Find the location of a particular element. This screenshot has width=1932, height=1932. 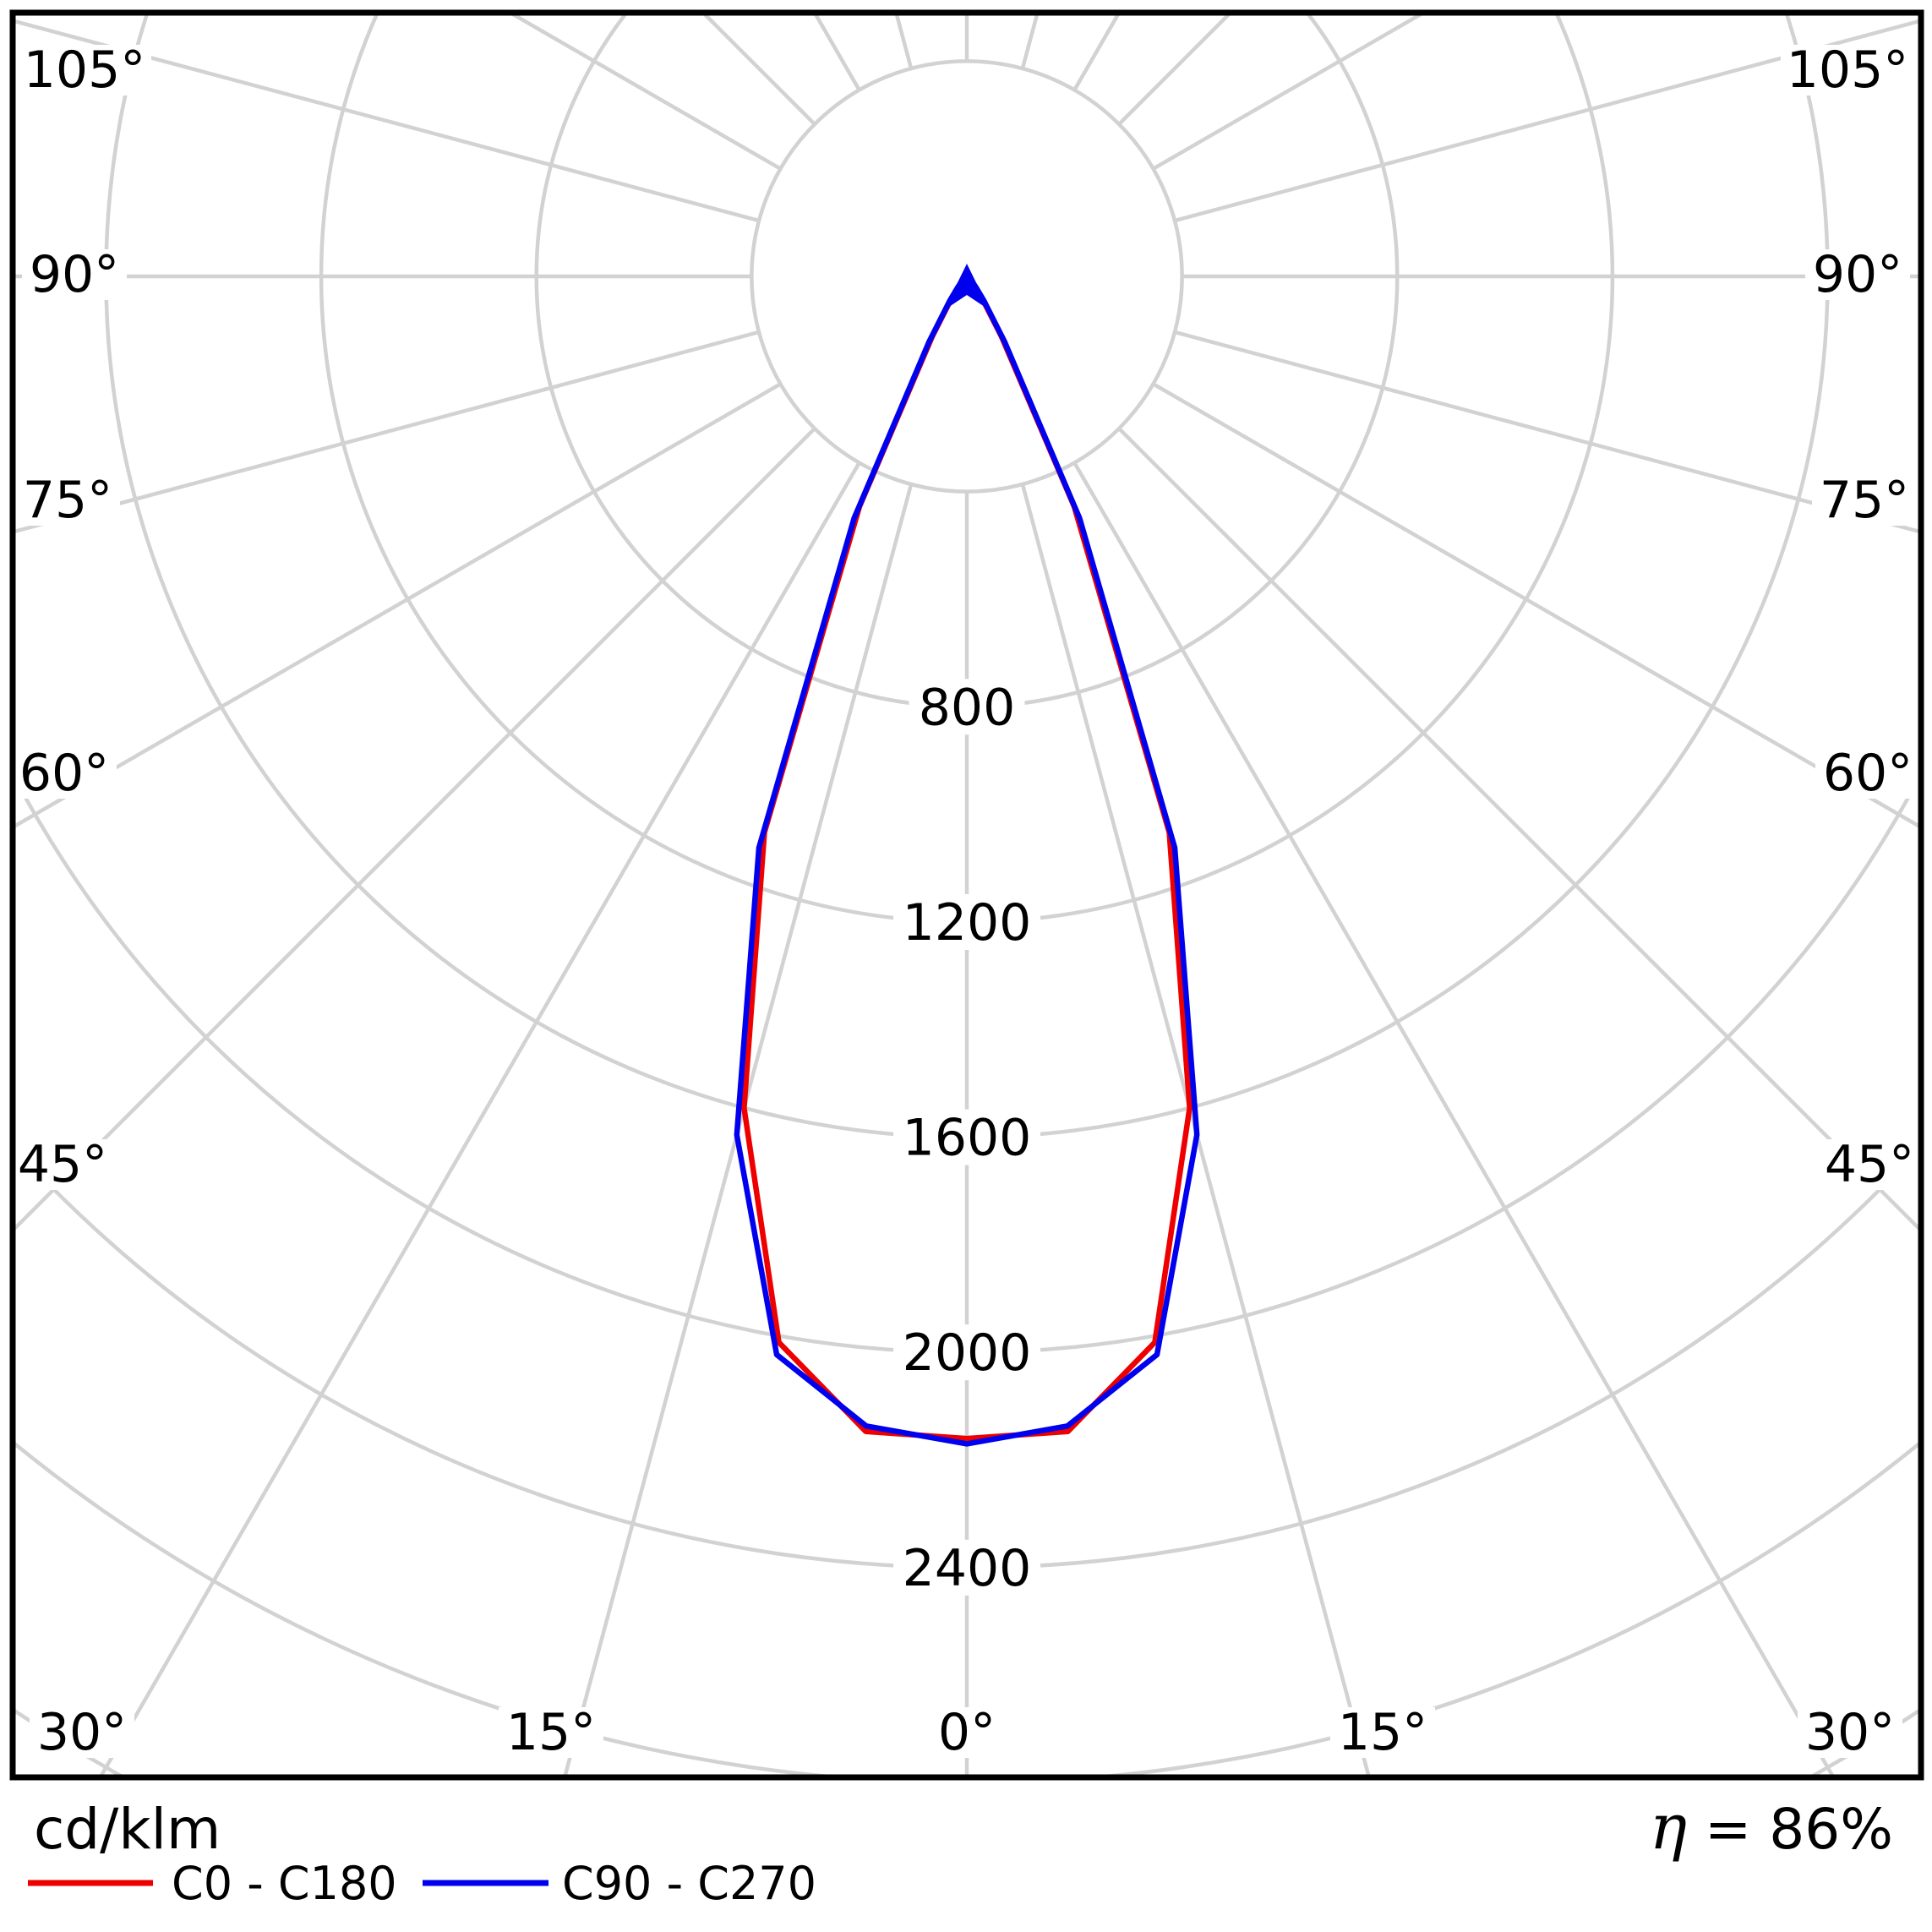

ring-label-2400: 2400 is located at coordinates (968, 1568).